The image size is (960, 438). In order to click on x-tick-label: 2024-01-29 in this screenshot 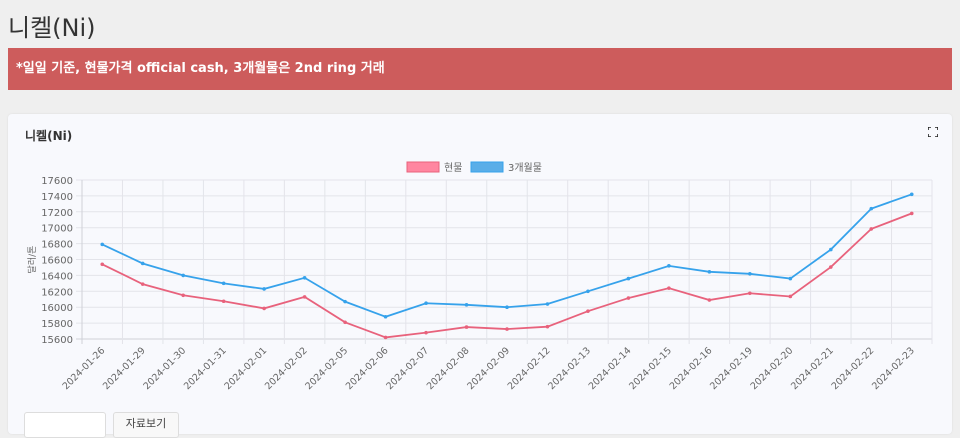, I will do `click(124, 368)`.